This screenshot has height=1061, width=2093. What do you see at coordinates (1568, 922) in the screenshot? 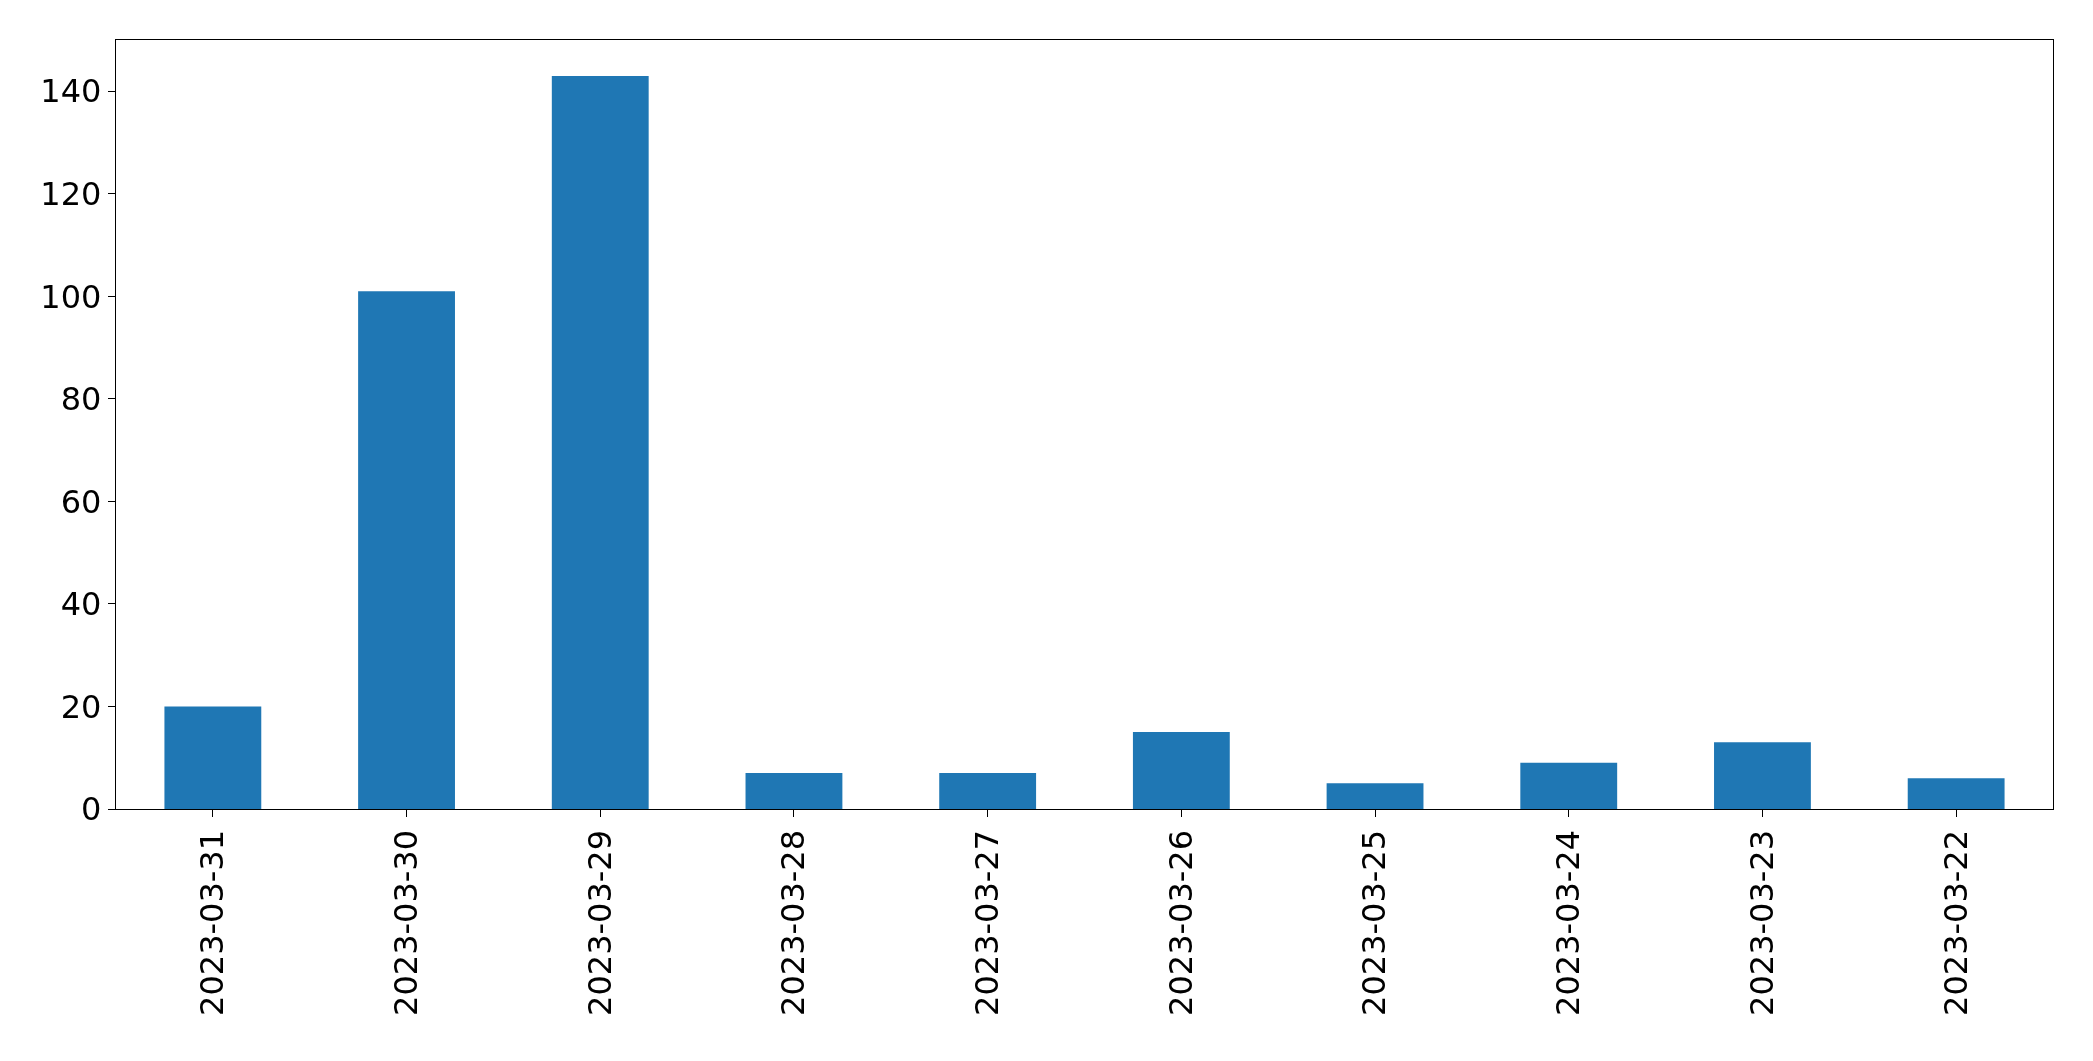
I see `x-tick-label: 2023-03-24` at bounding box center [1568, 922].